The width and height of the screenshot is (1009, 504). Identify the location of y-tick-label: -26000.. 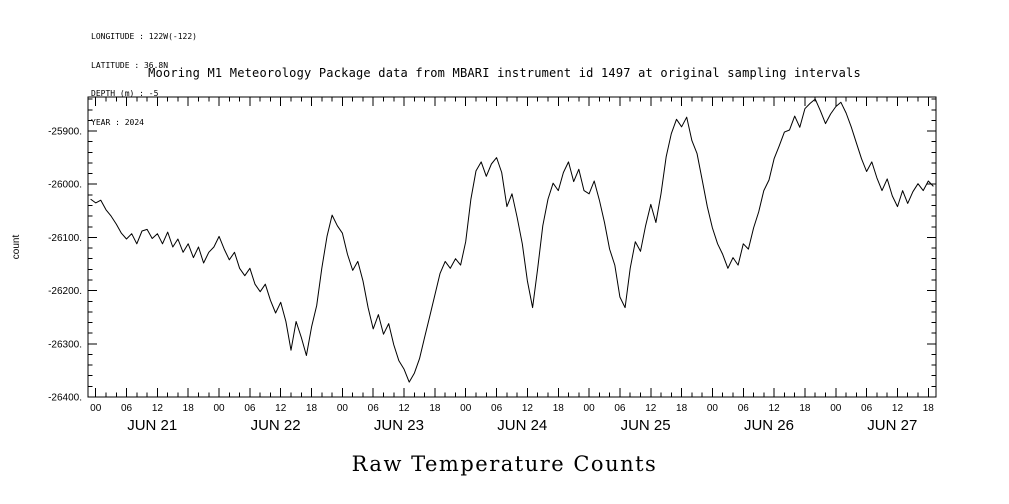
(65, 185).